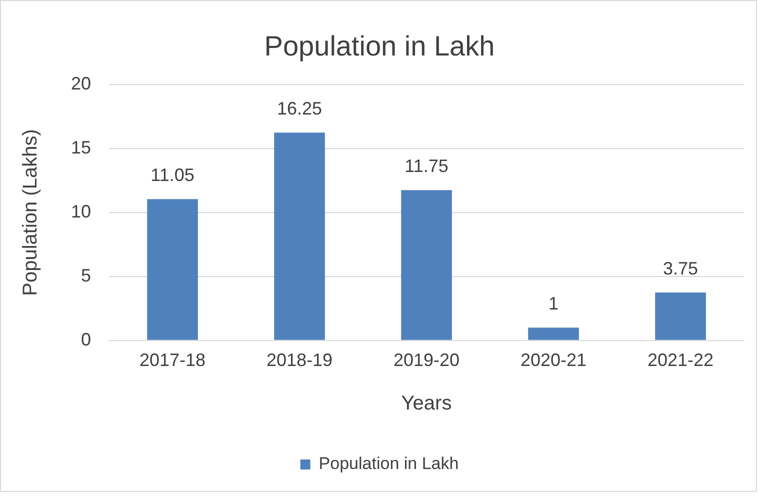 This screenshot has height=499, width=761. Describe the element at coordinates (680, 360) in the screenshot. I see `x-tick-label: 2021-22` at that location.